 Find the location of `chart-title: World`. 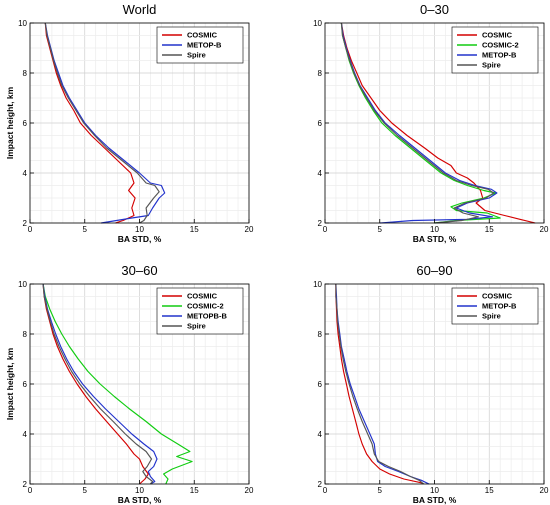

chart-title: World is located at coordinates (140, 9).